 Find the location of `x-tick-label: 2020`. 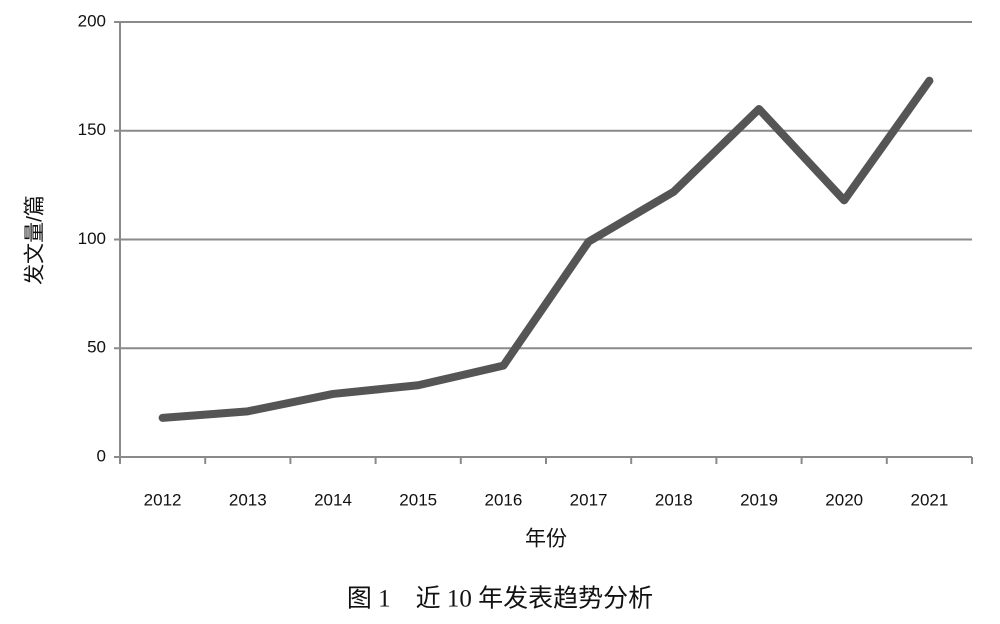

x-tick-label: 2020 is located at coordinates (844, 499).